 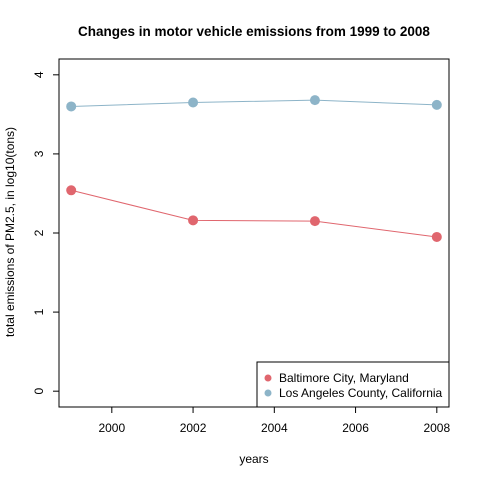 I want to click on y-tick-label: 3, so click(x=39, y=153).